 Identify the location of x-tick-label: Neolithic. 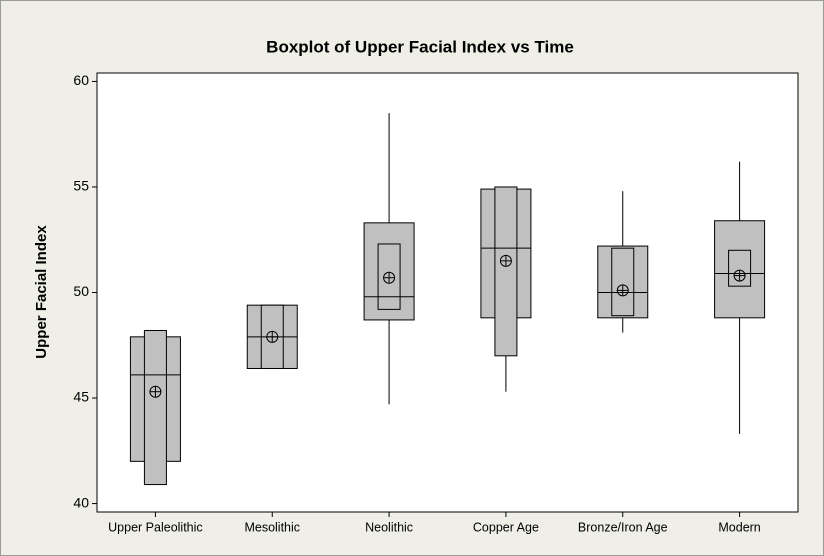
(389, 527).